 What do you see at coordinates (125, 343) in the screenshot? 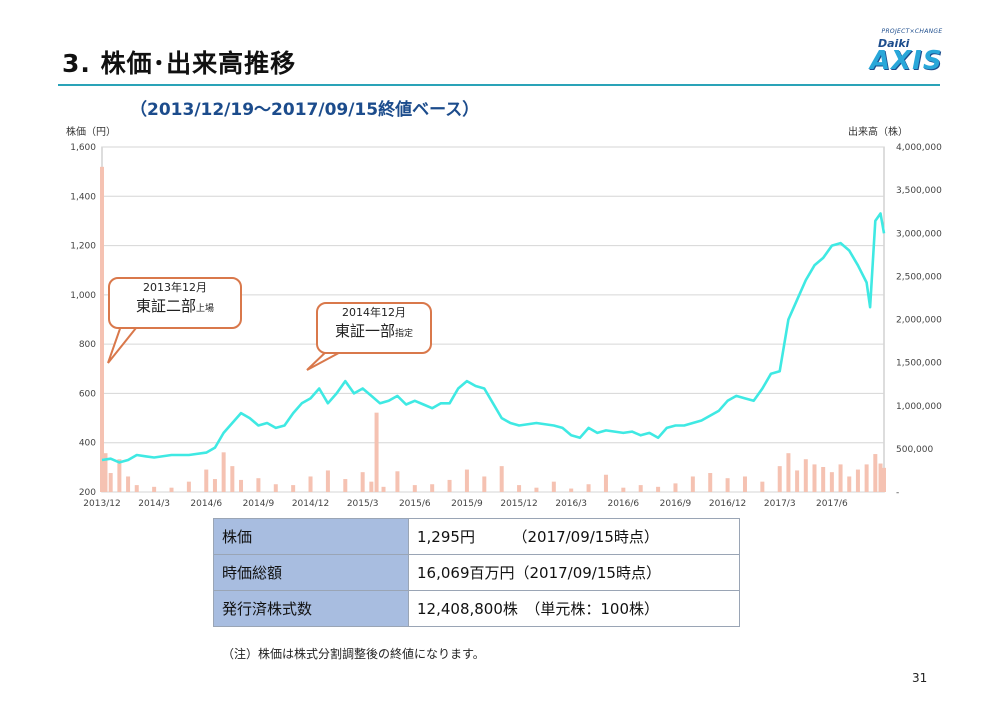
I see `callout-listing-pointer` at bounding box center [125, 343].